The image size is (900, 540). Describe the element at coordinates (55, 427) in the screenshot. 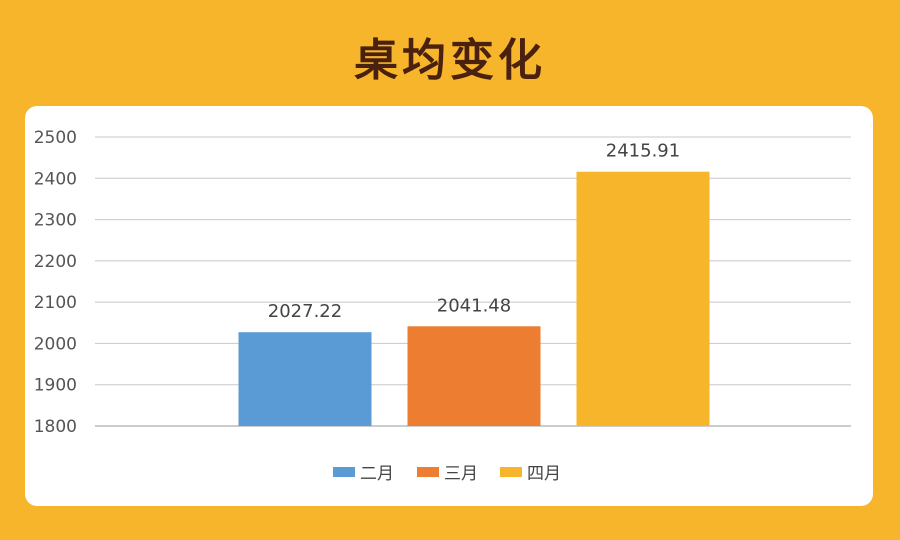

I see `y-tick-label: 1800` at that location.